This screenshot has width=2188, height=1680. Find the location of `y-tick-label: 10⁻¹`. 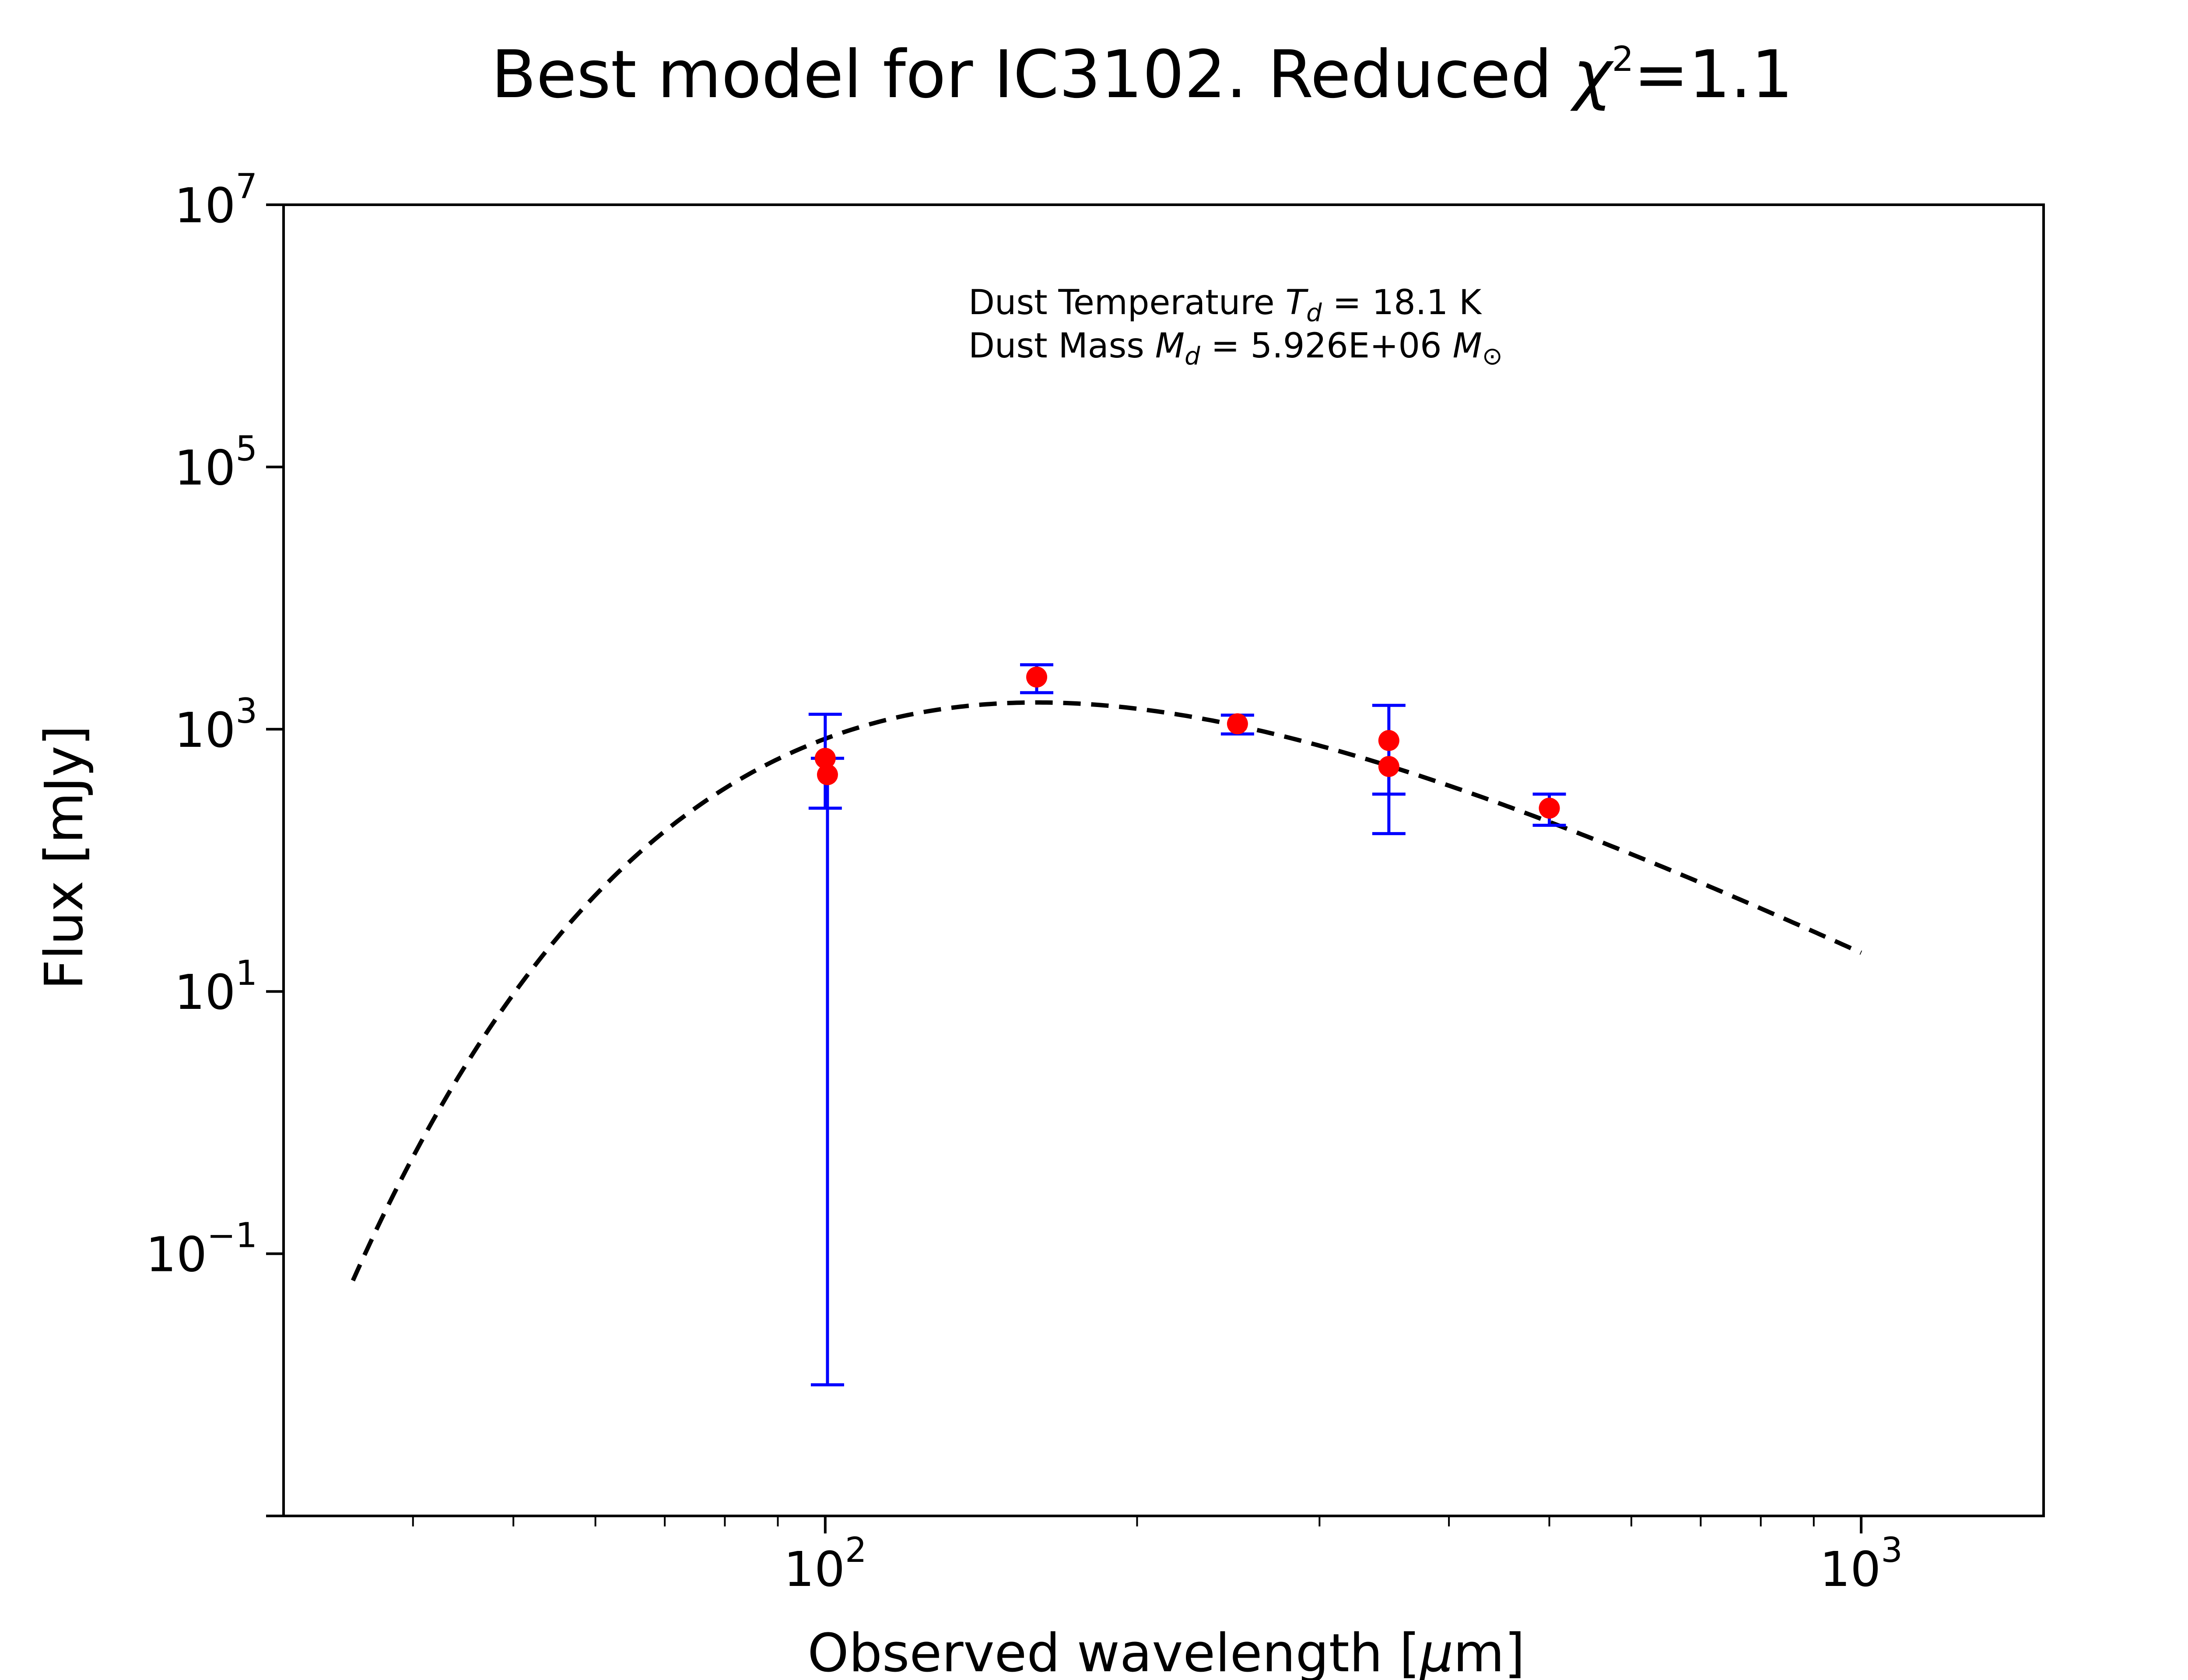

y-tick-label: 10⁻¹ is located at coordinates (201, 1249).